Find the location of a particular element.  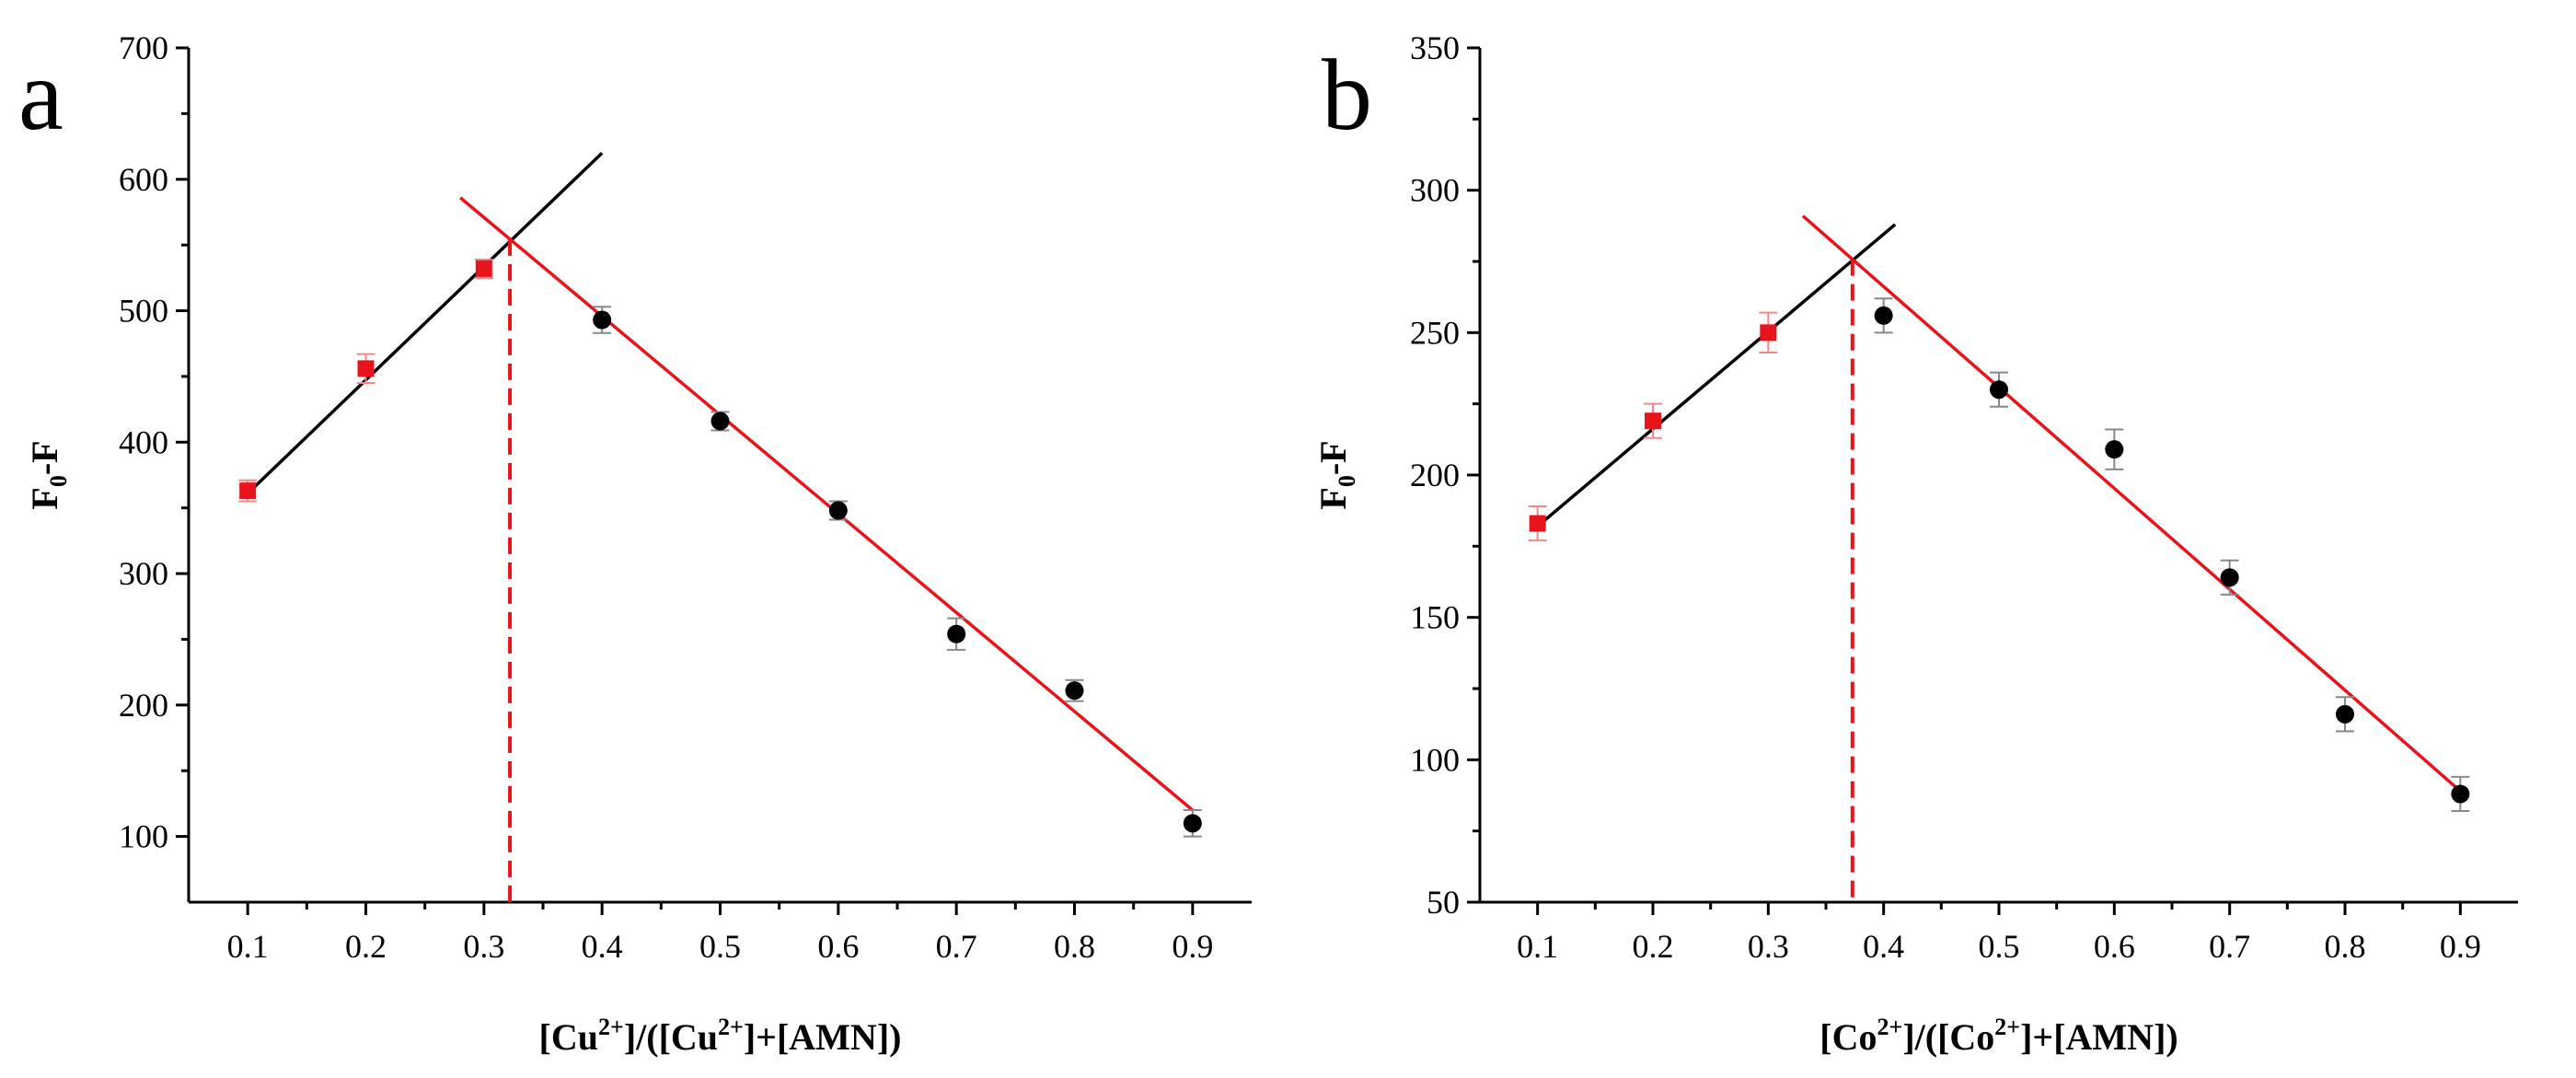

x-axis-title-part: [Cu is located at coordinates (569, 1037).